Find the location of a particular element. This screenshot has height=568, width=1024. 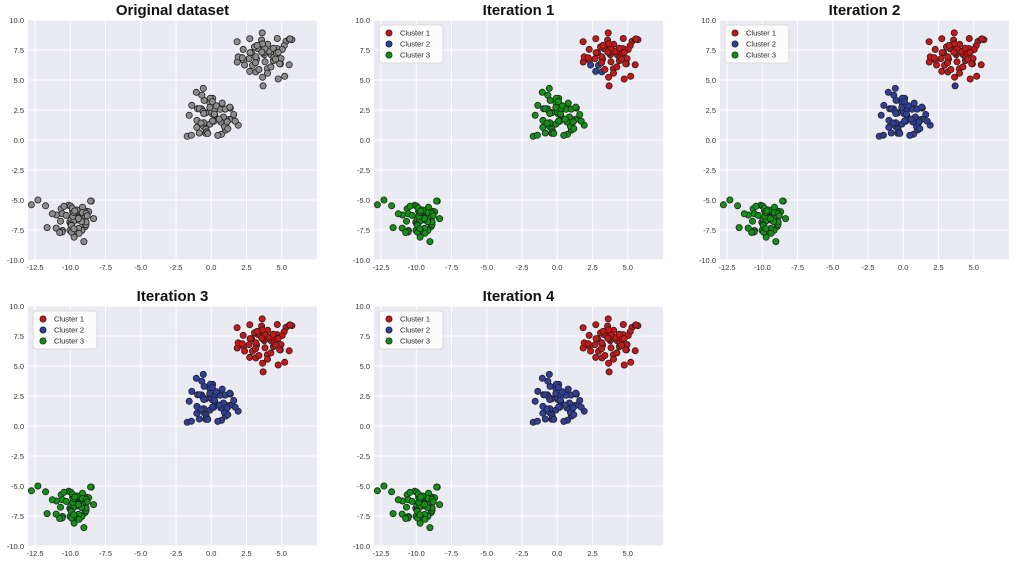

legend-label: Cluster 3 is located at coordinates (761, 55).